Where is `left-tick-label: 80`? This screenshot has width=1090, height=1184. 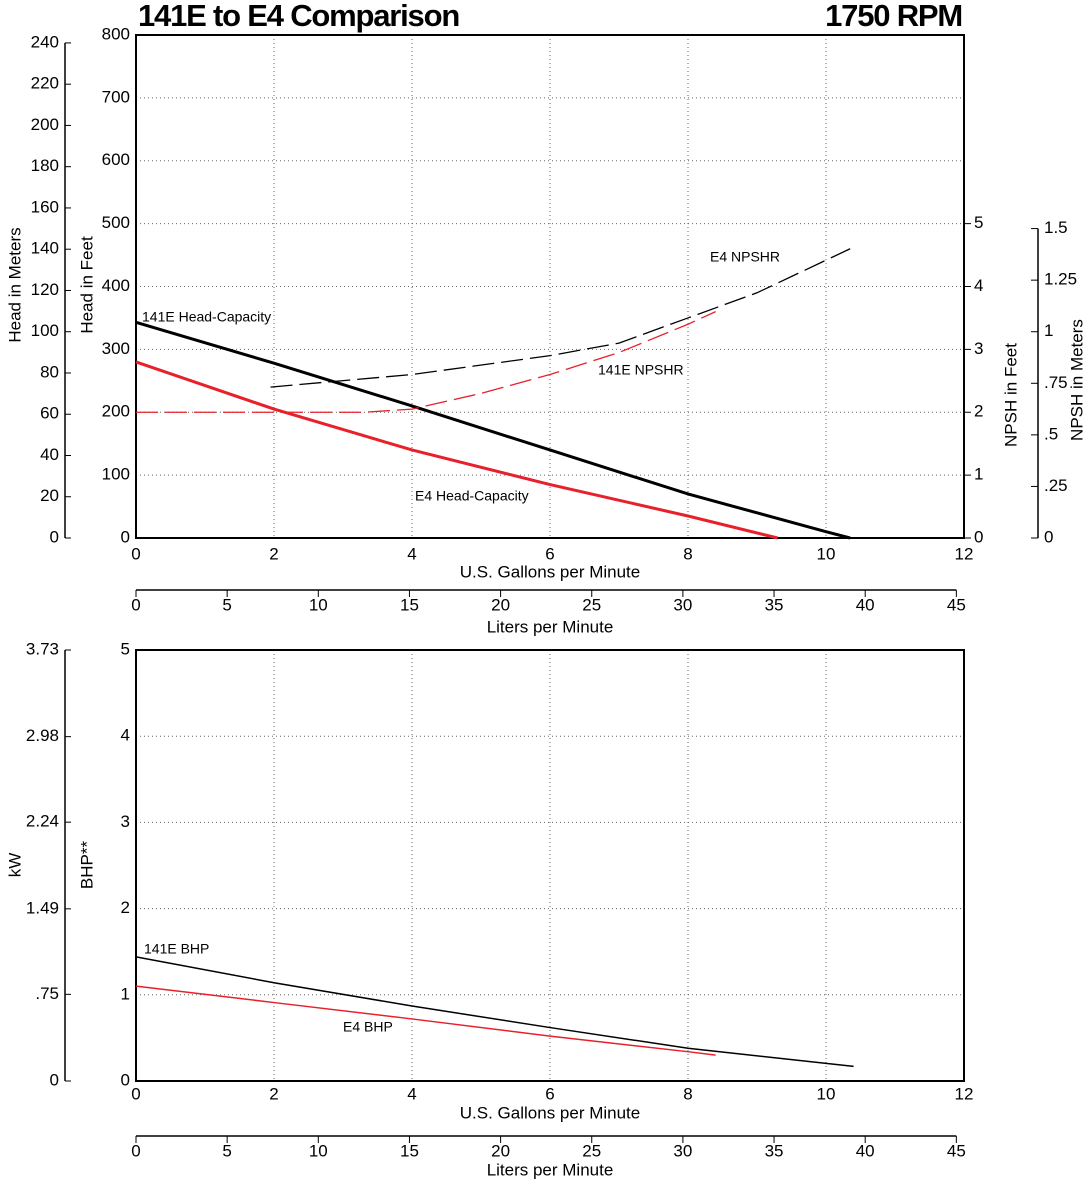
left-tick-label: 80 is located at coordinates (49, 371).